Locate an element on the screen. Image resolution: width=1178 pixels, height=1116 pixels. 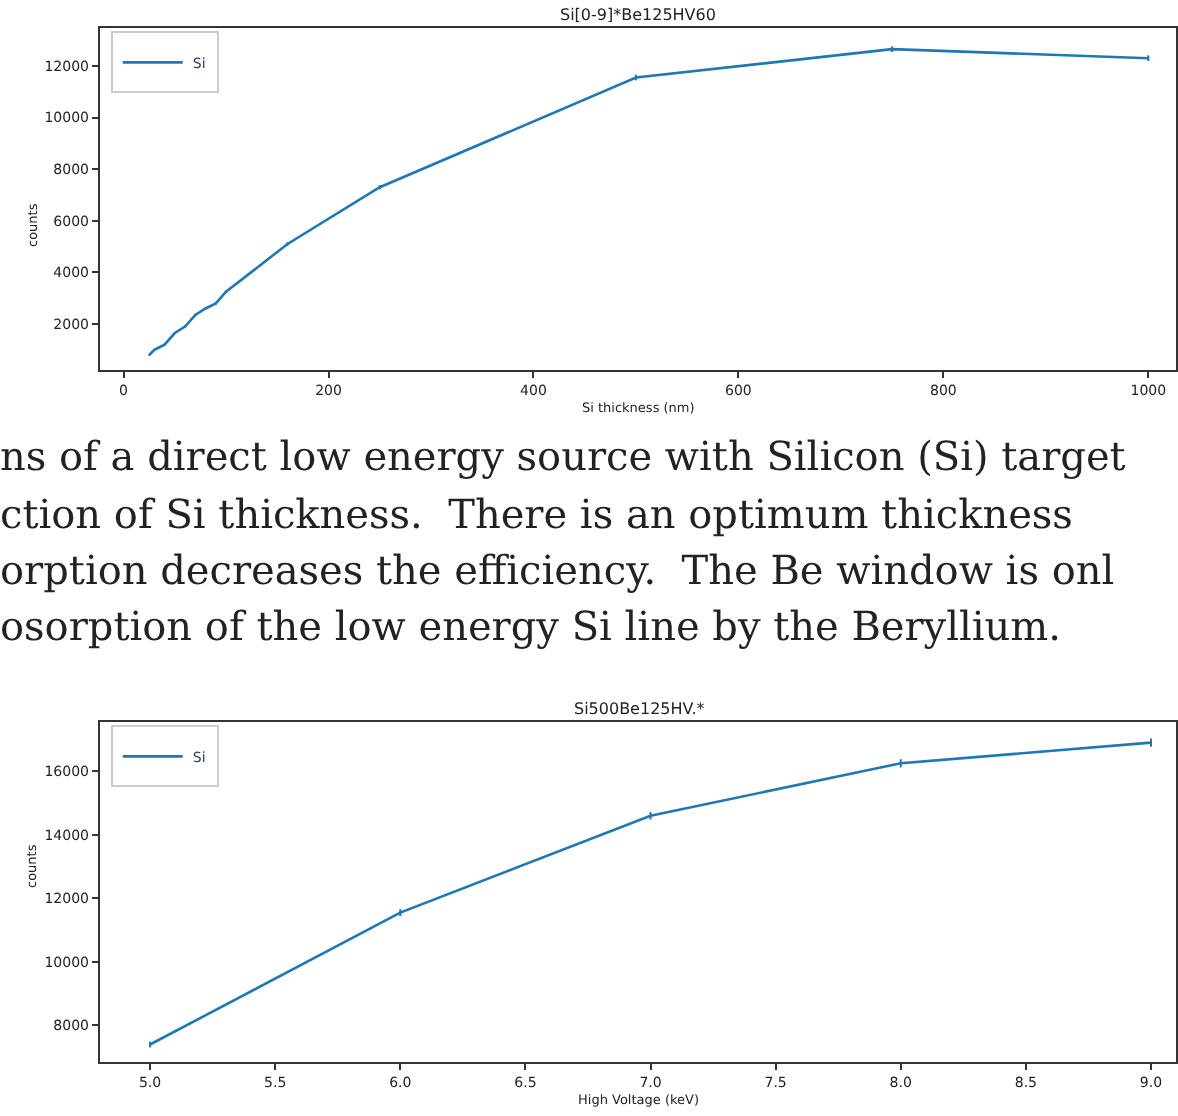
text: ction of Si thickness. There is an optimum thickness is located at coordinates (536, 514).